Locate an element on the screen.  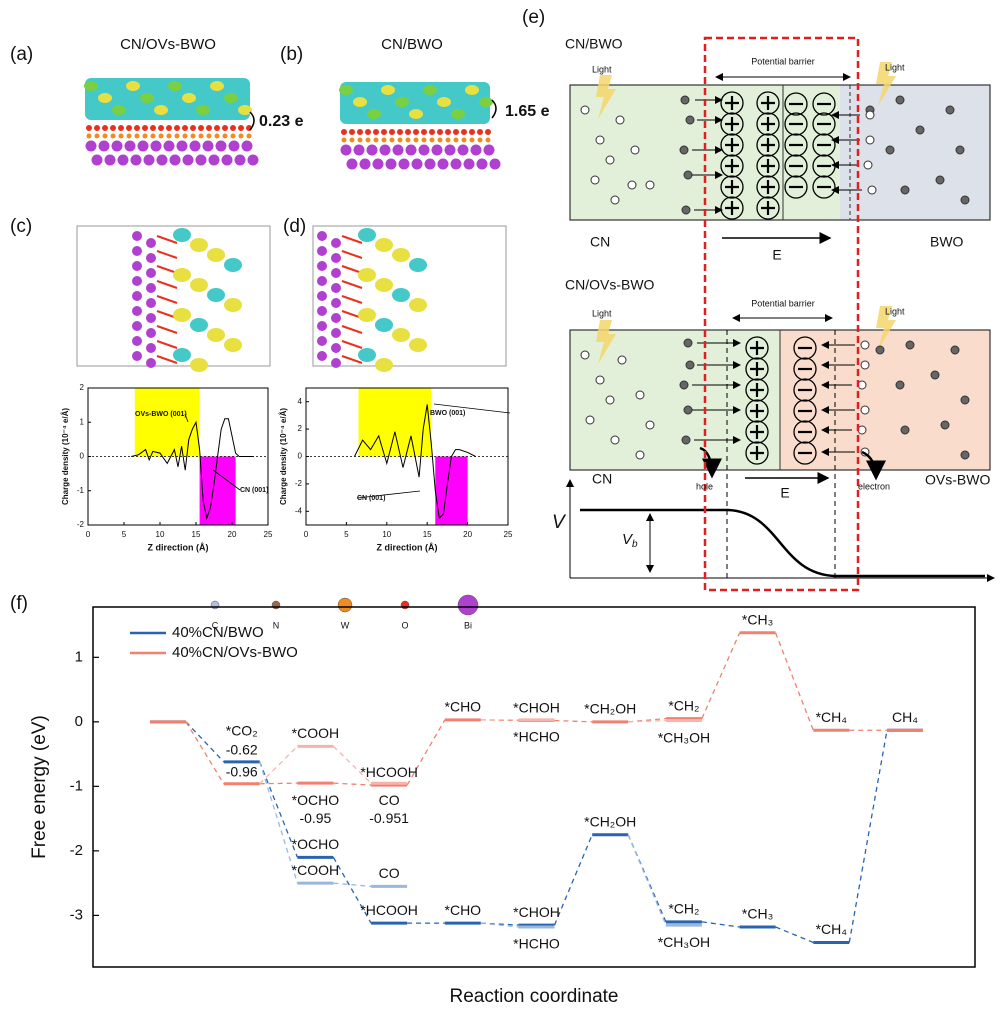
level-label: *CHOH is located at coordinates (536, 912).